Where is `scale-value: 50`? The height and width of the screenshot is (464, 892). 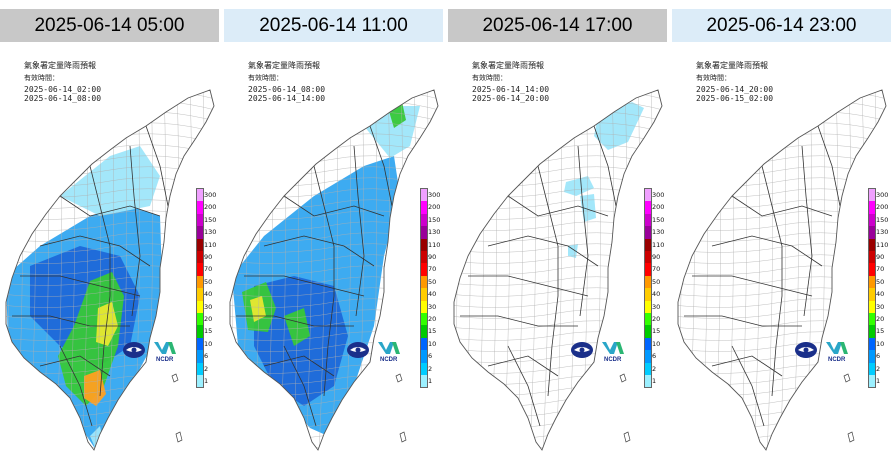 scale-value: 50 is located at coordinates (208, 281).